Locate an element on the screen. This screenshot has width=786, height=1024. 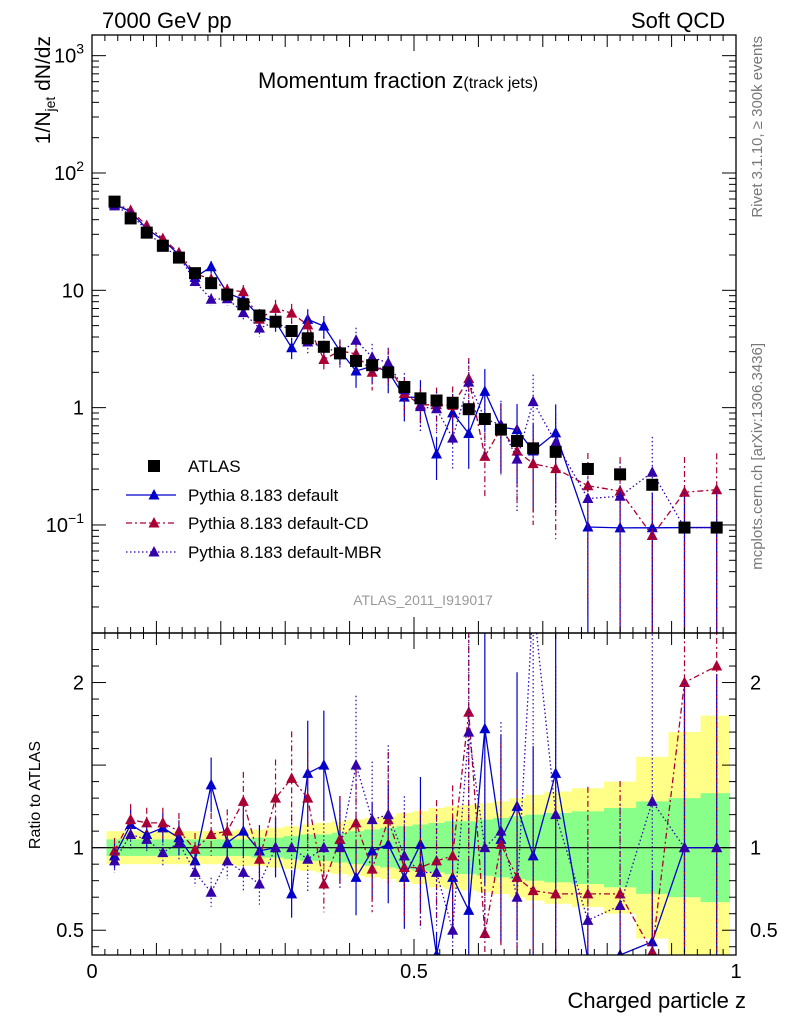
ratio-y-tick-label-right: 1 is located at coordinates (755, 849).